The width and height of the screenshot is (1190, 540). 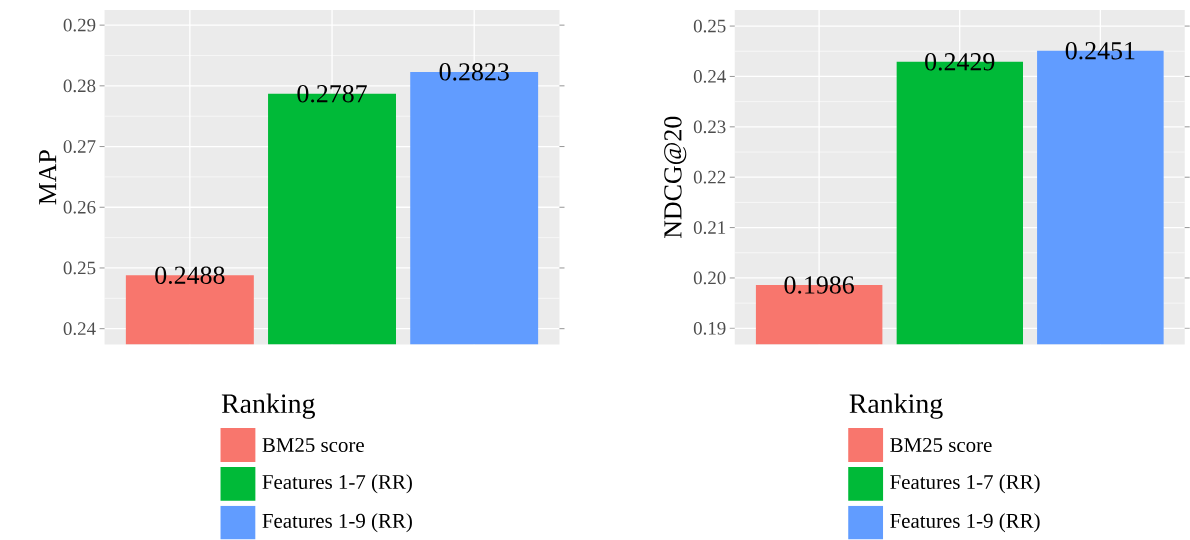 I want to click on y-tick-label: 0.26, so click(x=79, y=207).